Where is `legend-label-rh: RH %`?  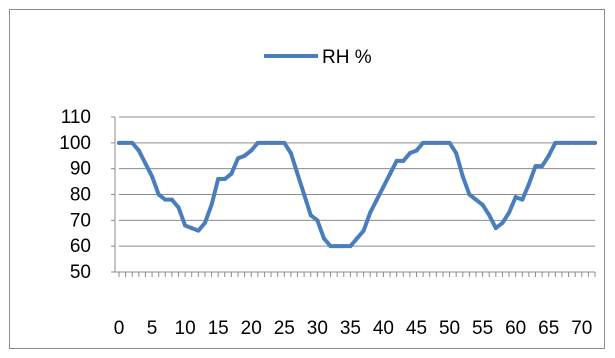 legend-label-rh: RH % is located at coordinates (347, 57).